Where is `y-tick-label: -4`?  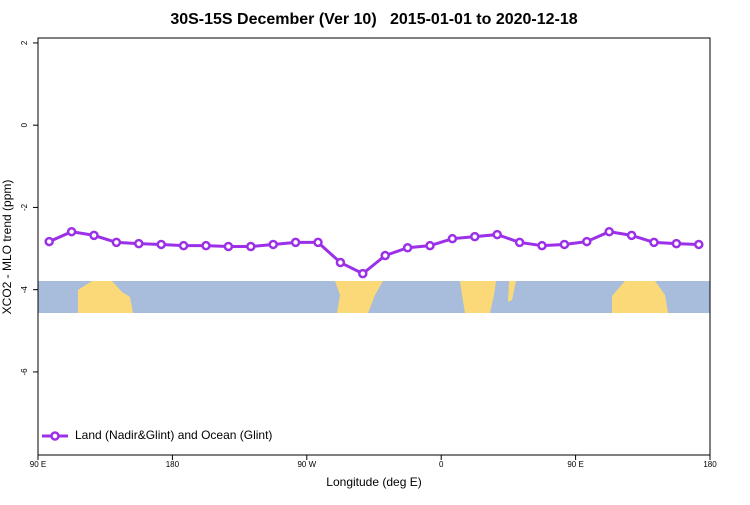 y-tick-label: -4 is located at coordinates (24, 290).